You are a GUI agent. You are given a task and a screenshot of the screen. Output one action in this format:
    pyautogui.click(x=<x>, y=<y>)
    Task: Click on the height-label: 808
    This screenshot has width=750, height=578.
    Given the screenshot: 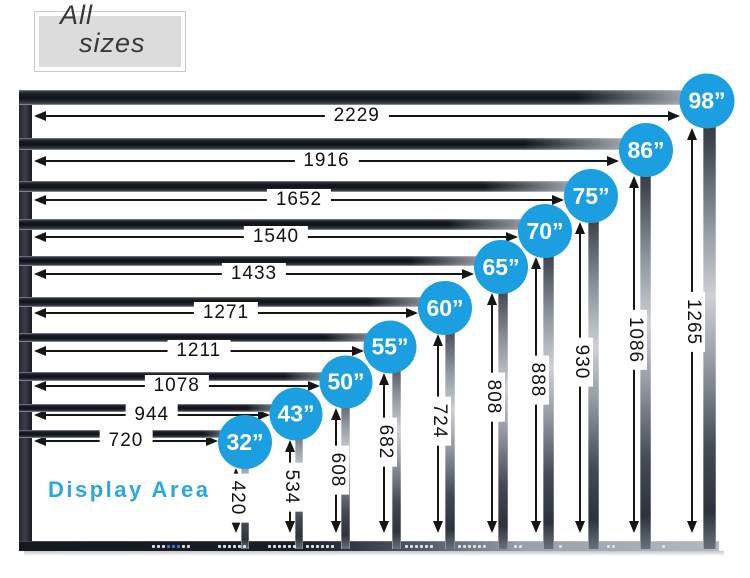 What is the action you would take?
    pyautogui.click(x=493, y=397)
    